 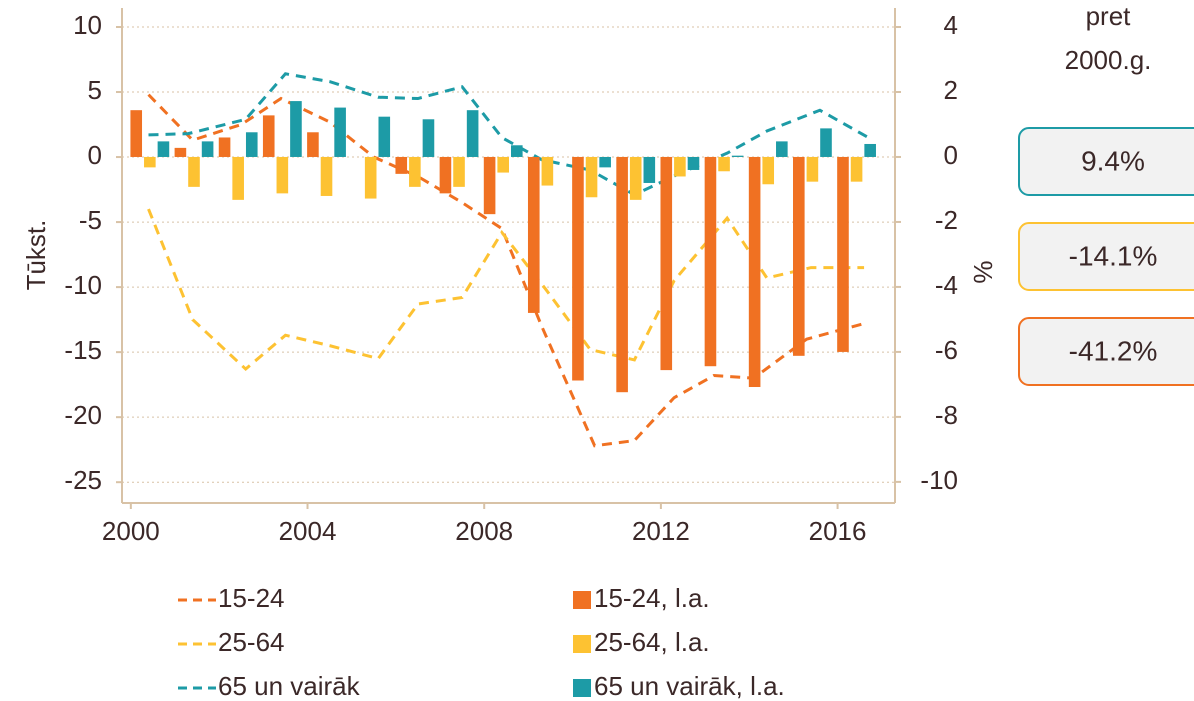 I want to click on side-note: 2000.g., so click(x=1108, y=60).